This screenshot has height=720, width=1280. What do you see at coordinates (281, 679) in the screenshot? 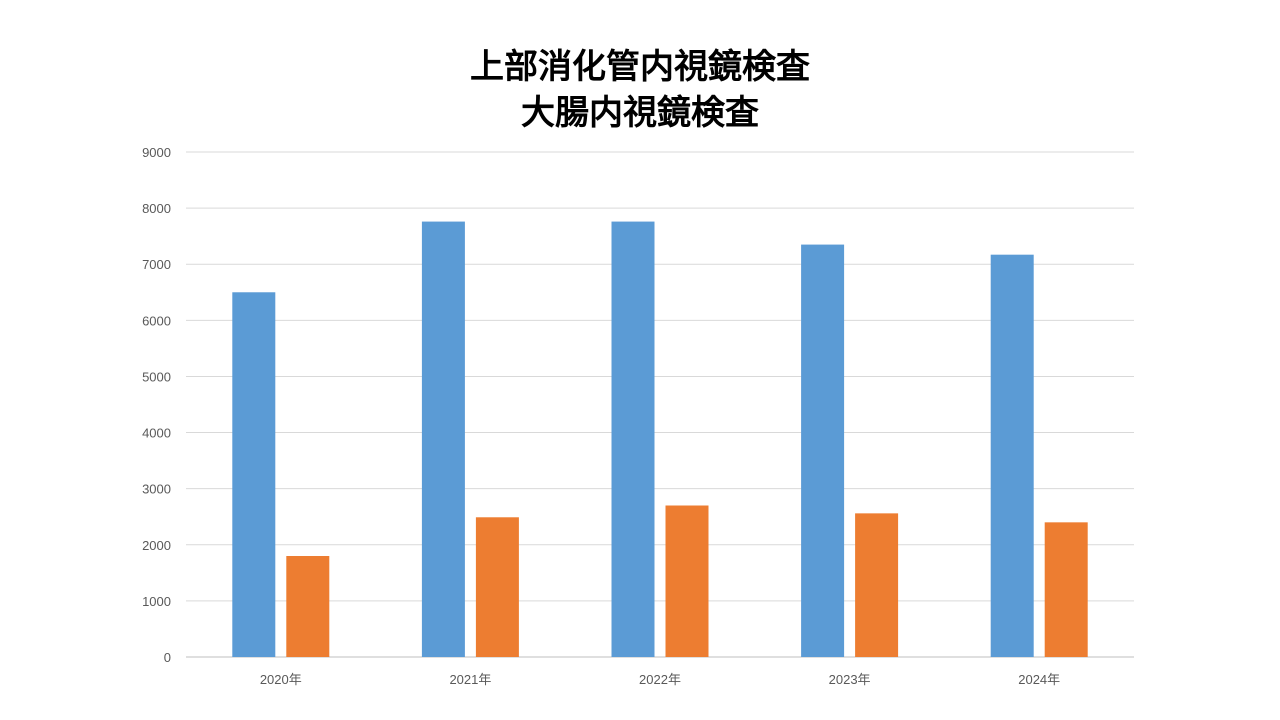
I see `x-tick-label: 2020年` at bounding box center [281, 679].